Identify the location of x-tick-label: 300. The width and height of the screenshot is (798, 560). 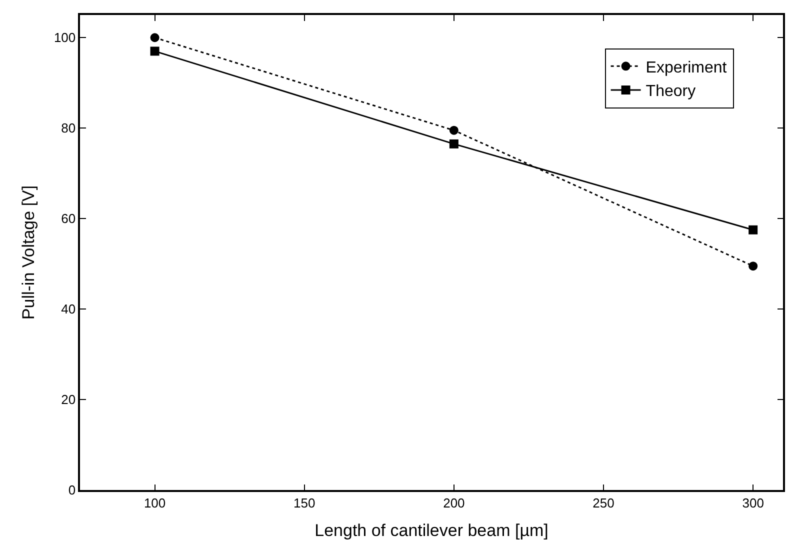
(753, 502).